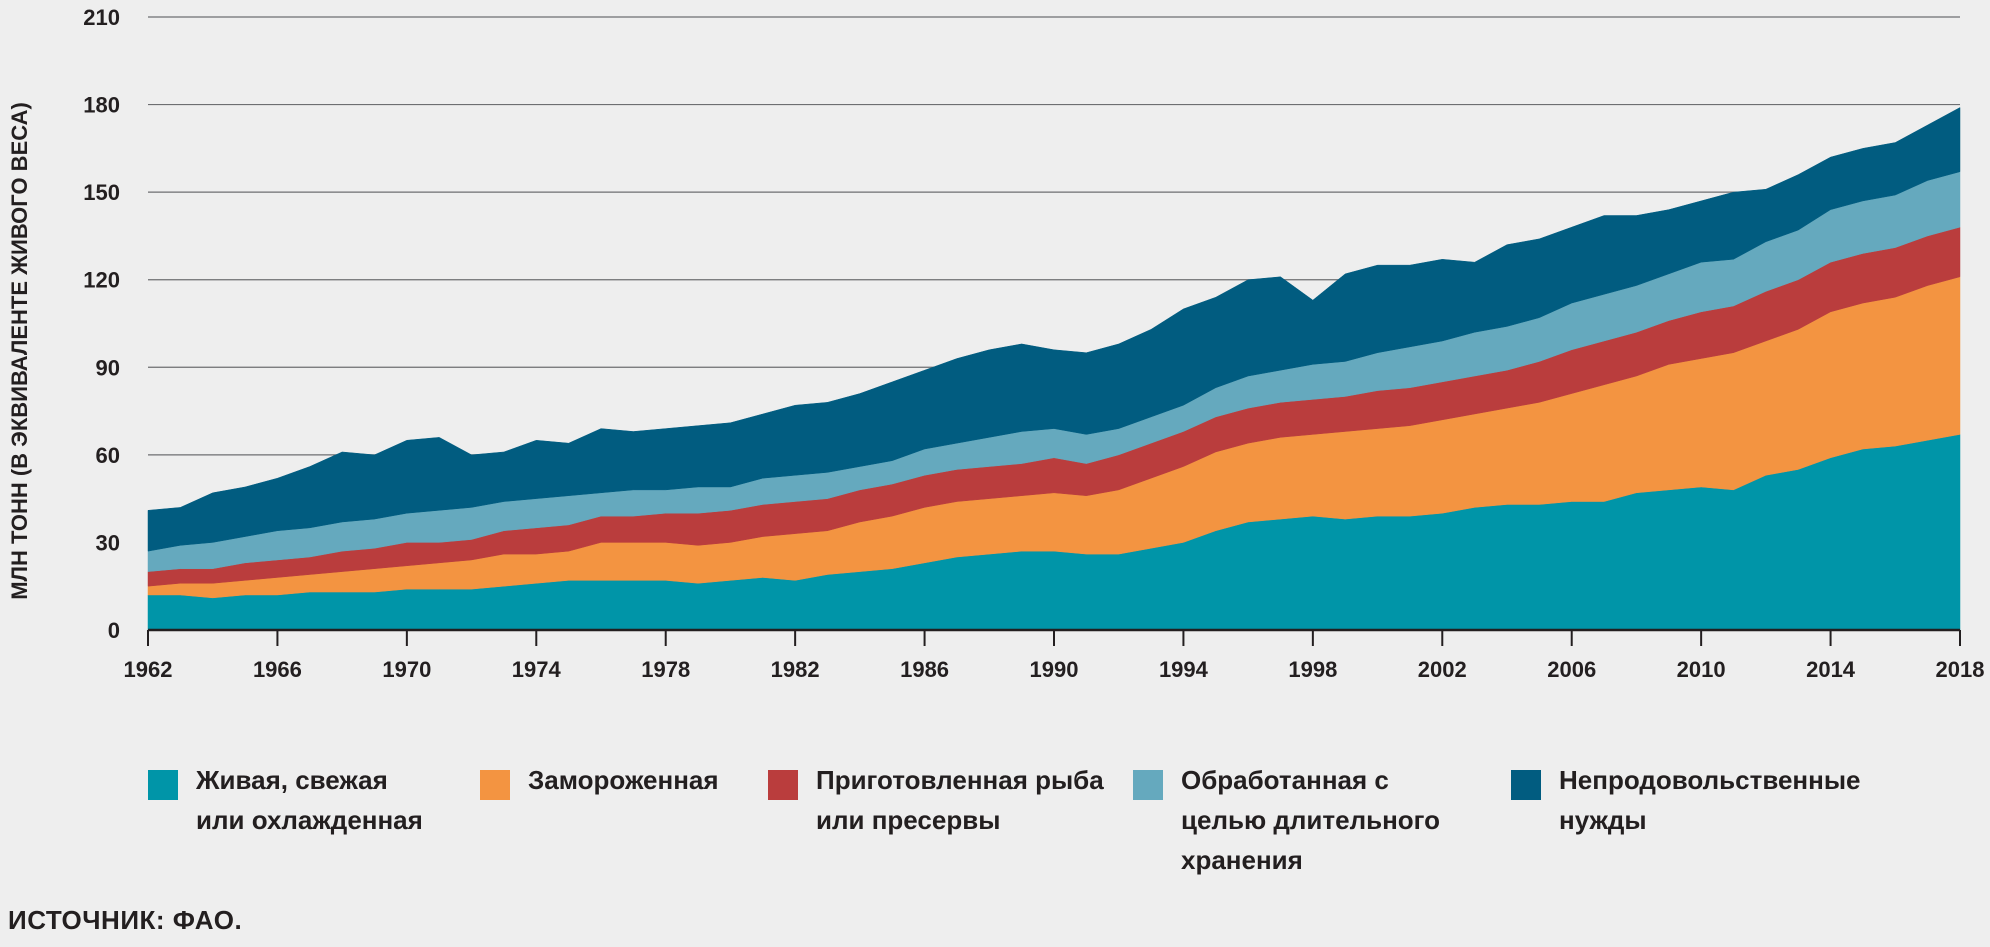 This screenshot has width=1990, height=947. Describe the element at coordinates (1312, 669) in the screenshot. I see `x-tick-label-1998: 1998` at that location.